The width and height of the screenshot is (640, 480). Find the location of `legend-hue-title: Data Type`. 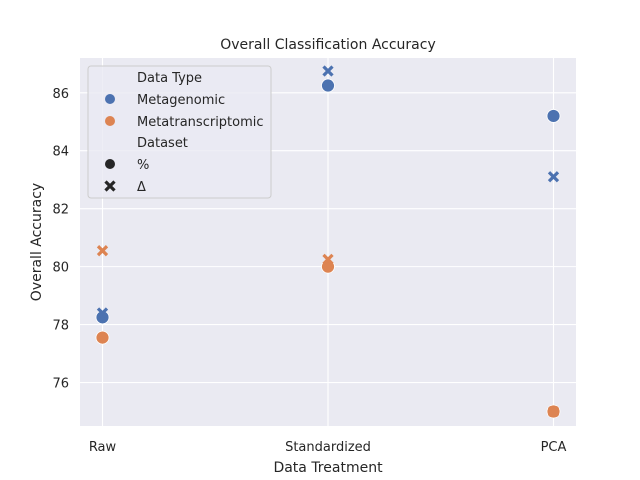

legend-hue-title: Data Type is located at coordinates (169, 78).